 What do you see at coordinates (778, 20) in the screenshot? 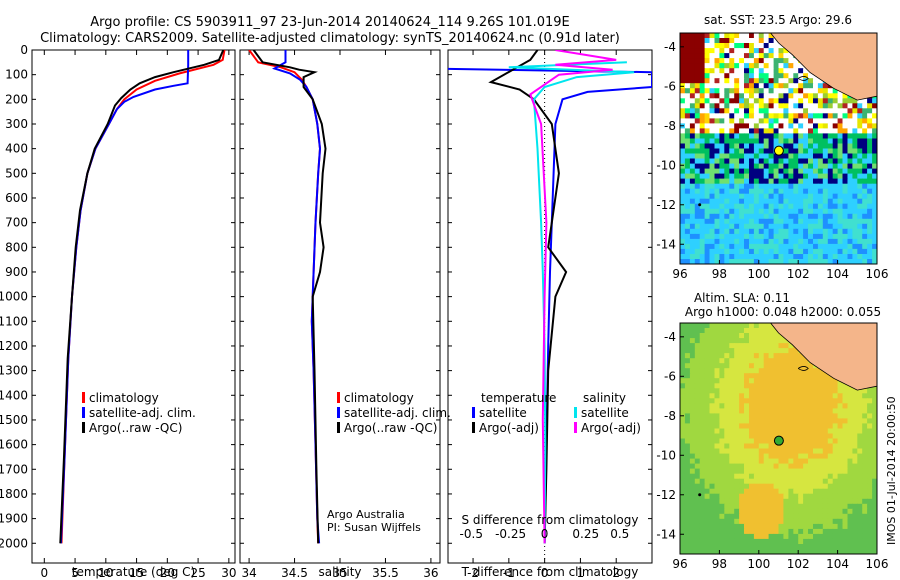
I see `map-title: sat. SST: 23.5 Argo: 29.6` at bounding box center [778, 20].